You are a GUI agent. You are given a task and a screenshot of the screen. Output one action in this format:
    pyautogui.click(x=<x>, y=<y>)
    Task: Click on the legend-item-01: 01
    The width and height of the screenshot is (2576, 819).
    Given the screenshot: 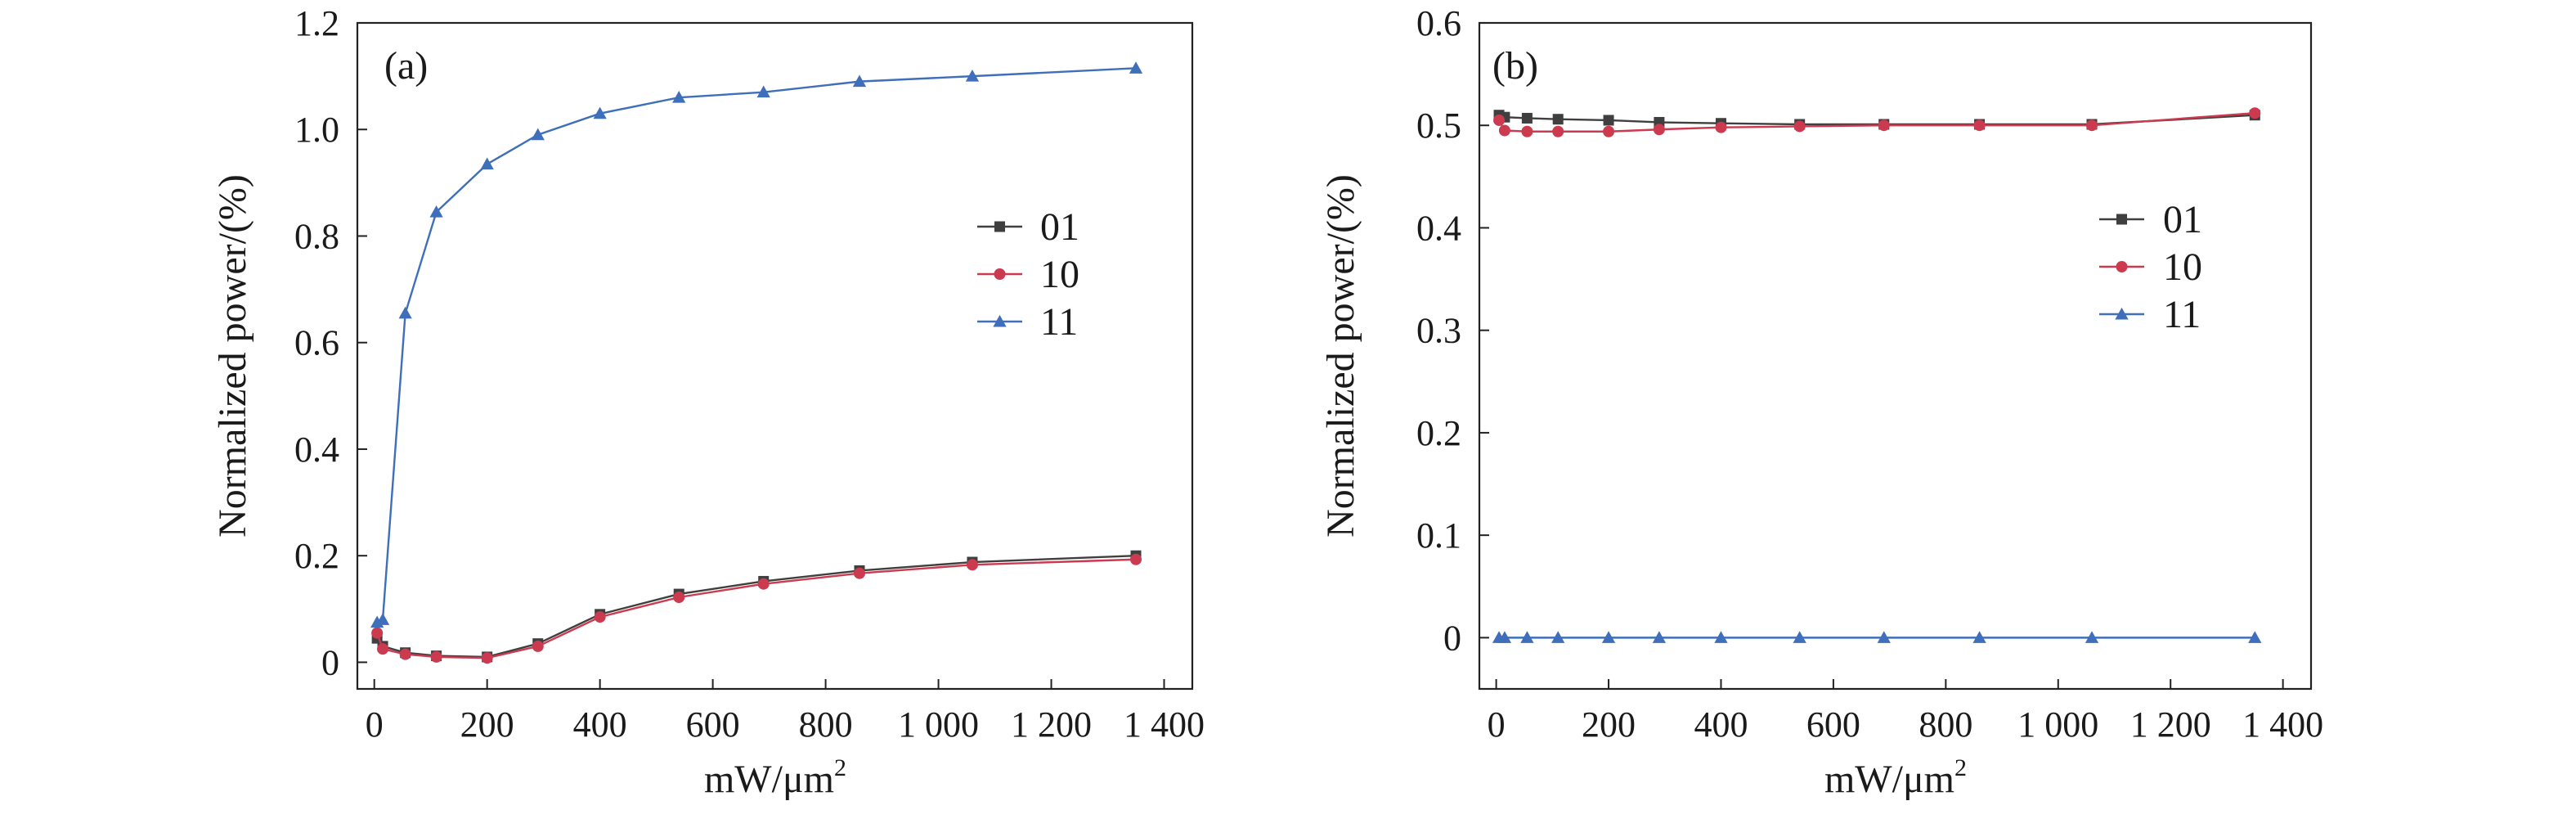 What is the action you would take?
    pyautogui.click(x=1028, y=227)
    